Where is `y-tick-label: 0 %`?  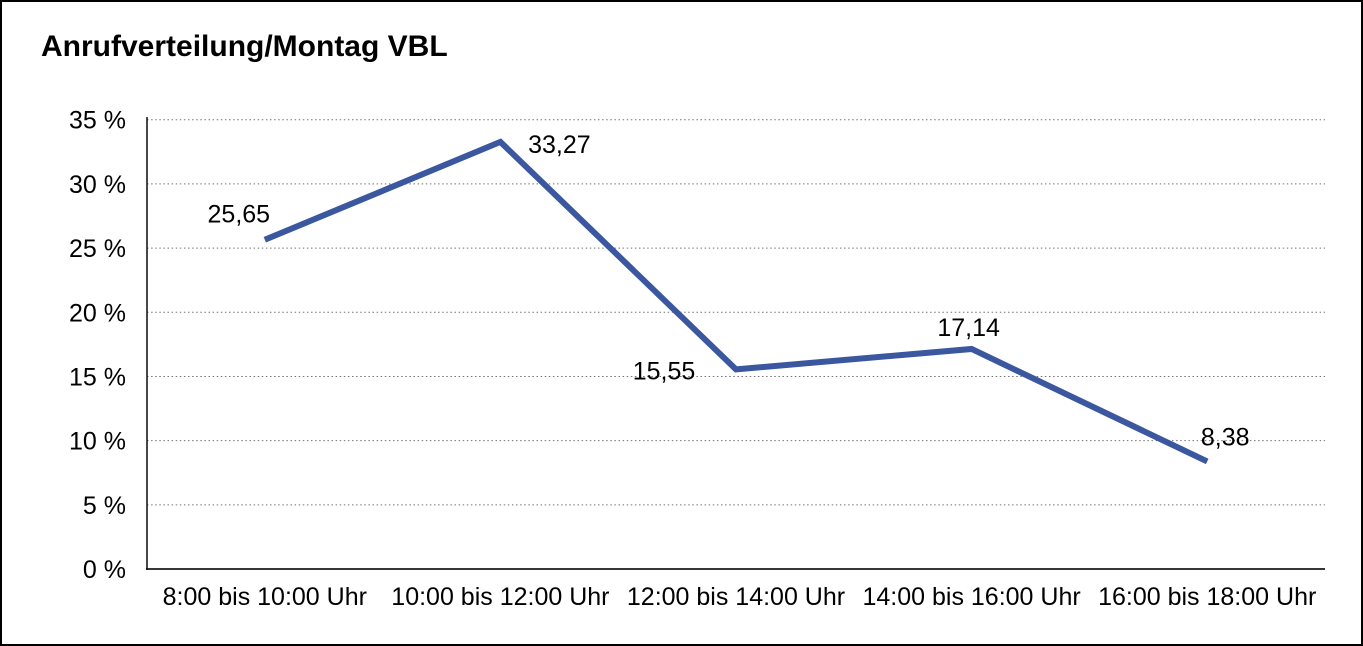 y-tick-label: 0 % is located at coordinates (104, 570).